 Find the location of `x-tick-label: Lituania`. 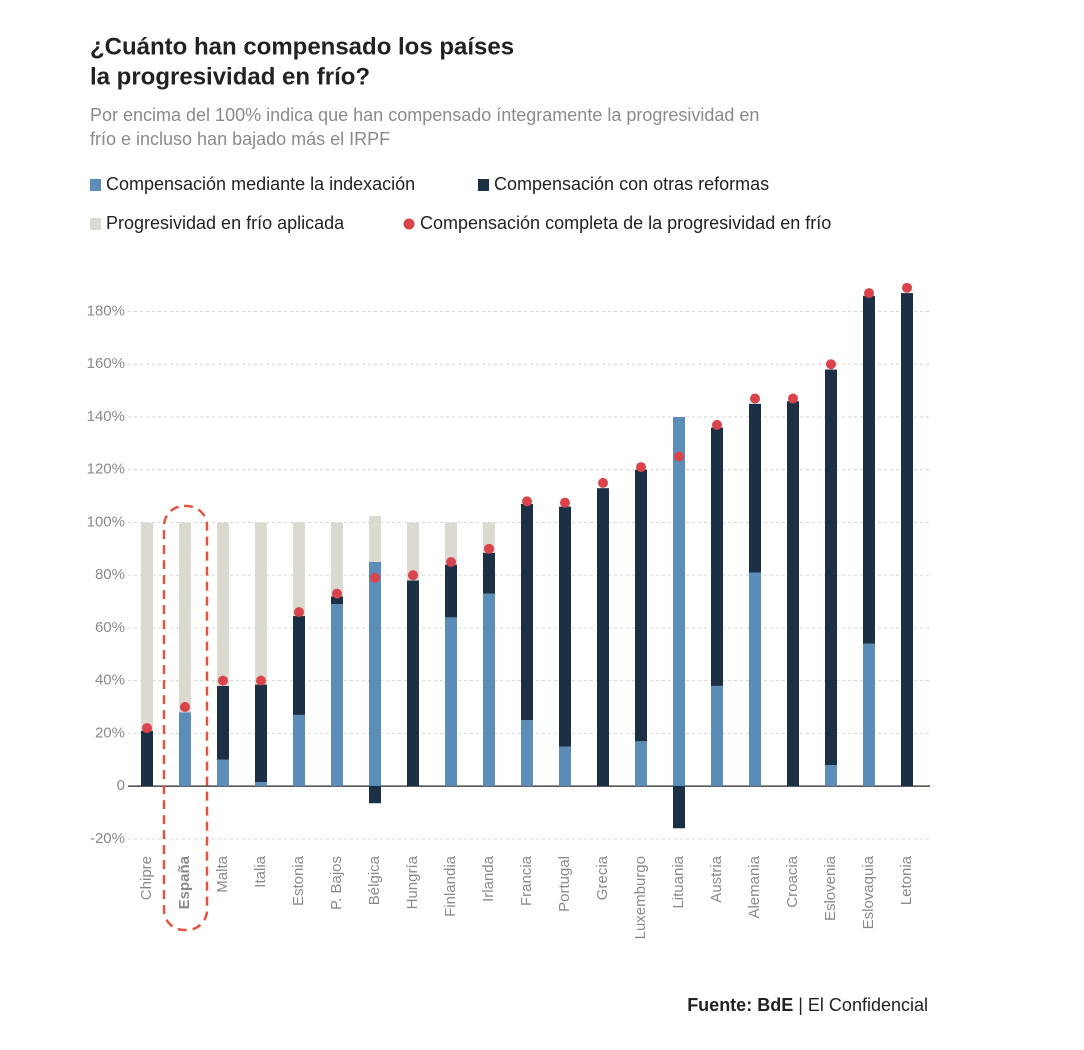

x-tick-label: Lituania is located at coordinates (678, 881).